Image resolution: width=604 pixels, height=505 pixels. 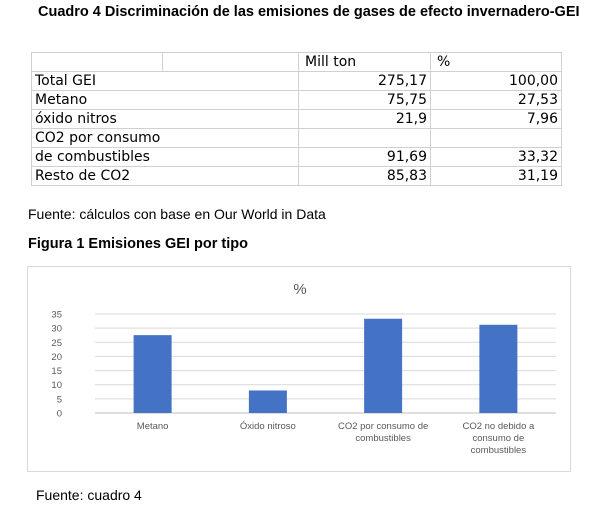 What do you see at coordinates (498, 438) in the screenshot?
I see `x-tick-label: consumo de` at bounding box center [498, 438].